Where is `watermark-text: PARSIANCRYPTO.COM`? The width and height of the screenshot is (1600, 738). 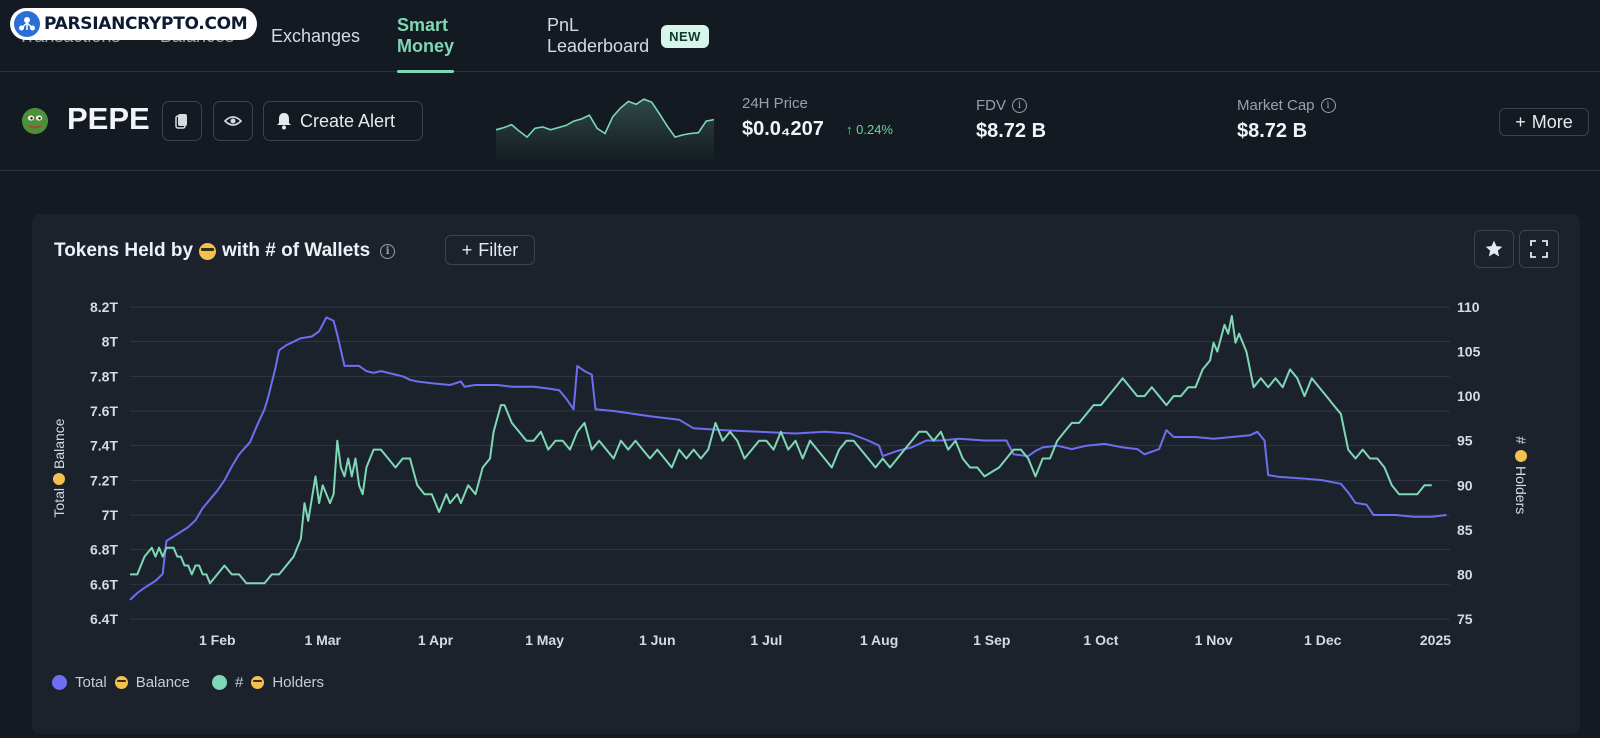
watermark-text: PARSIANCRYPTO.COM is located at coordinates (146, 24).